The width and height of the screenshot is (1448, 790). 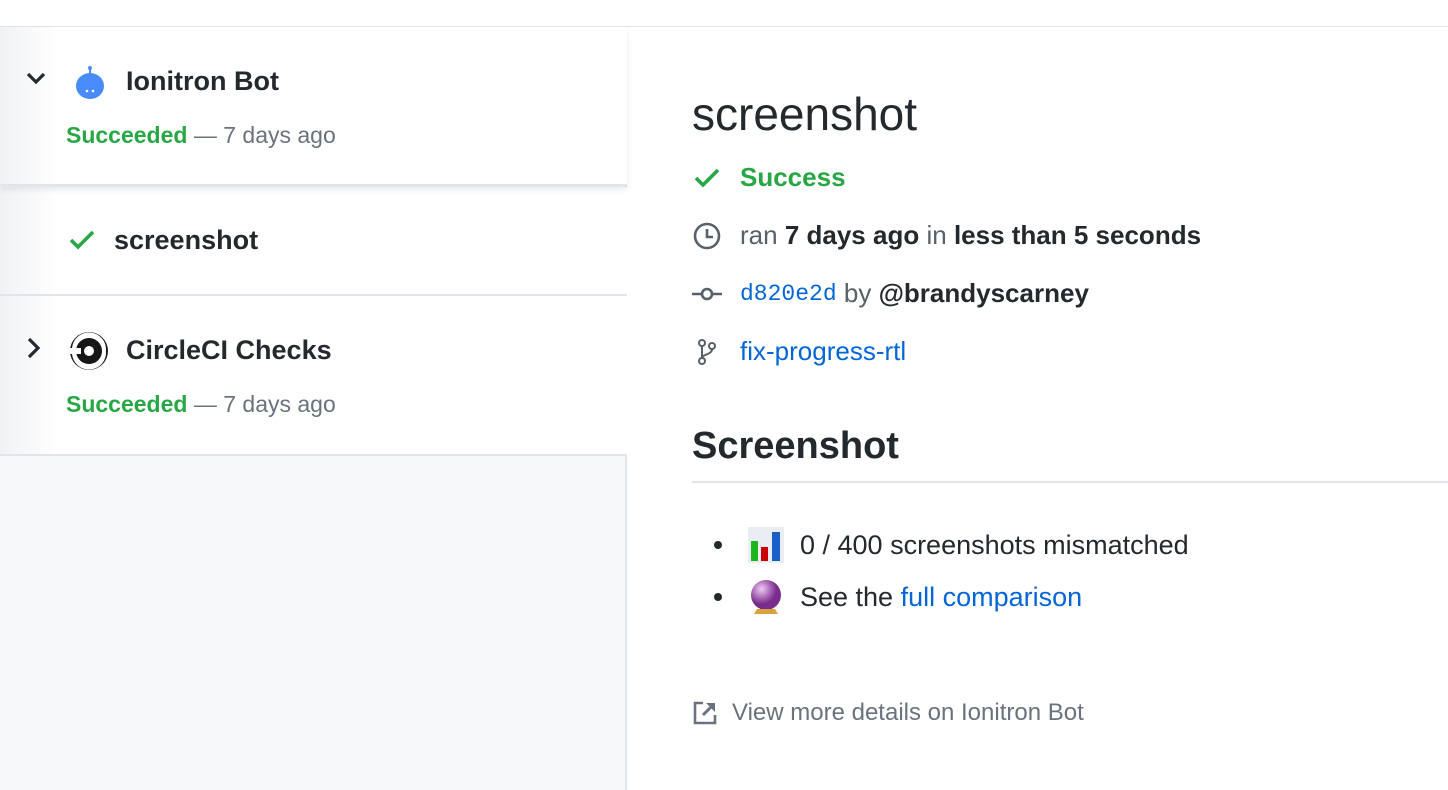 I want to click on page-title: screenshot, so click(x=805, y=114).